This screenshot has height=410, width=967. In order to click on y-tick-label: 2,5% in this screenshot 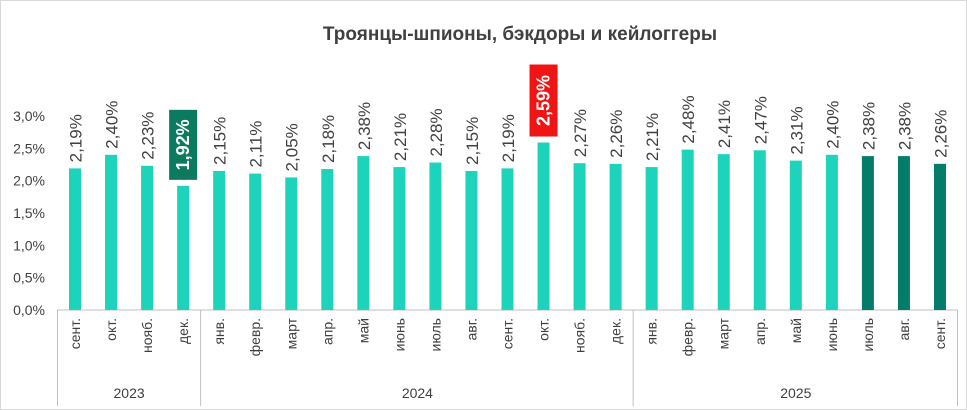, I will do `click(29, 148)`.